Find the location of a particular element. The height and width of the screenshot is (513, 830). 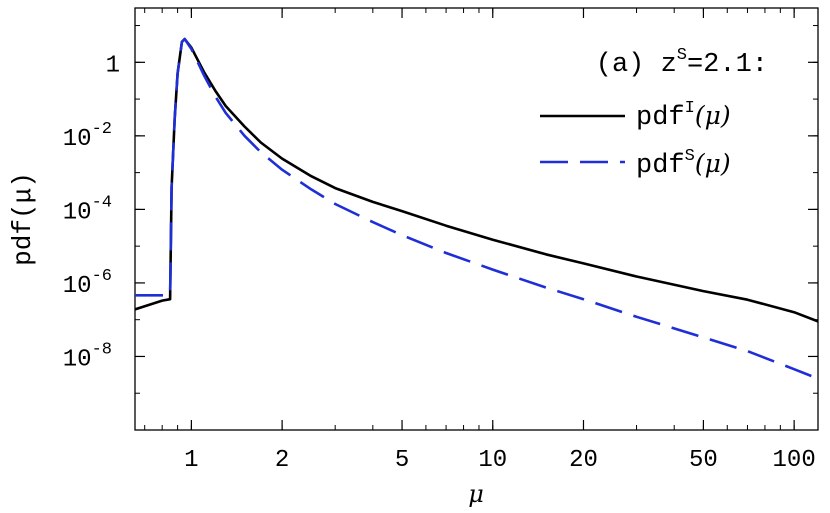

x-axis-title: μ is located at coordinates (476, 494).